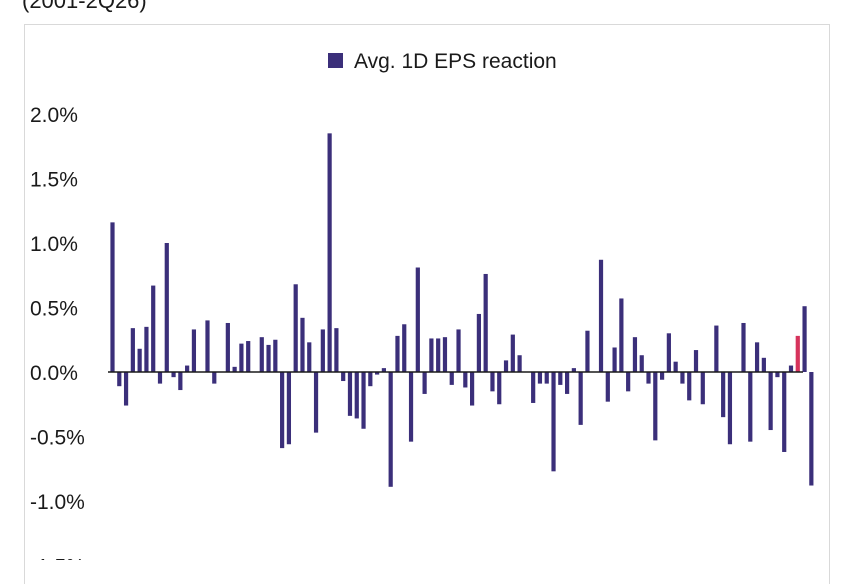 The image size is (850, 584). I want to click on y-tick-label: 1.0%, so click(54, 244).